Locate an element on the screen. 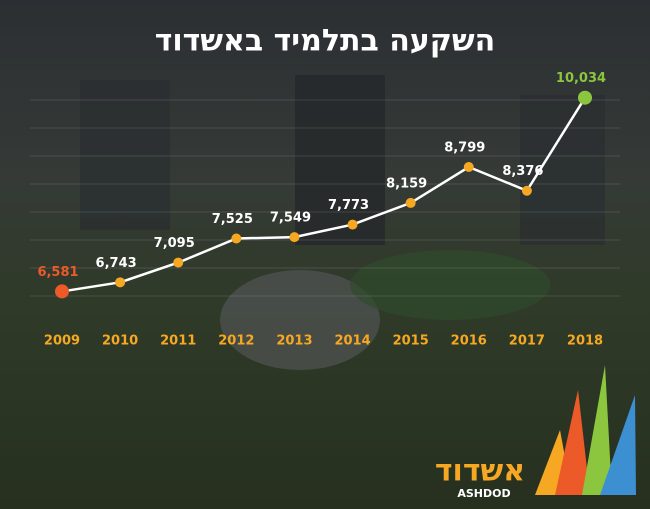 This screenshot has width=650, height=509. x-tick-label: 2018 is located at coordinates (585, 341).